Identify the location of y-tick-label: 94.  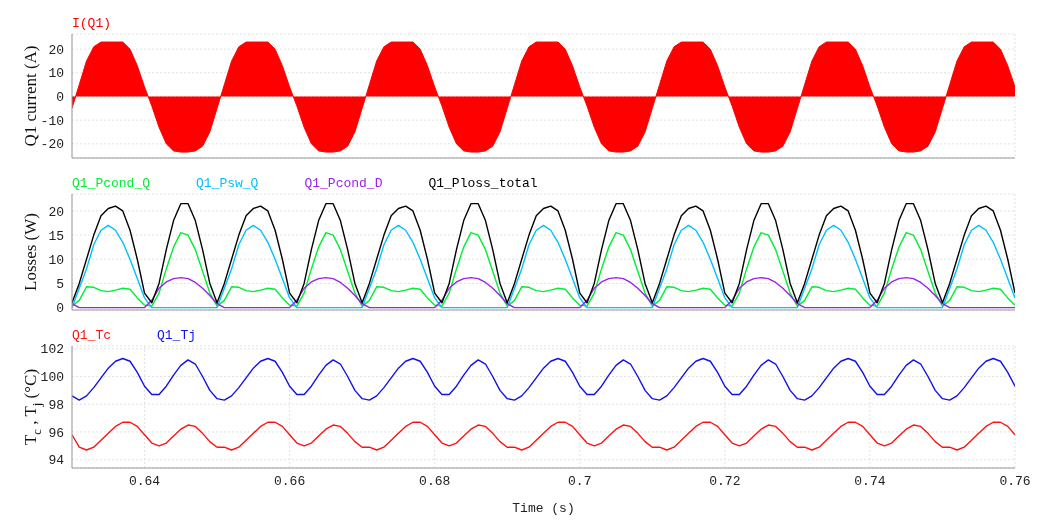
(56, 461).